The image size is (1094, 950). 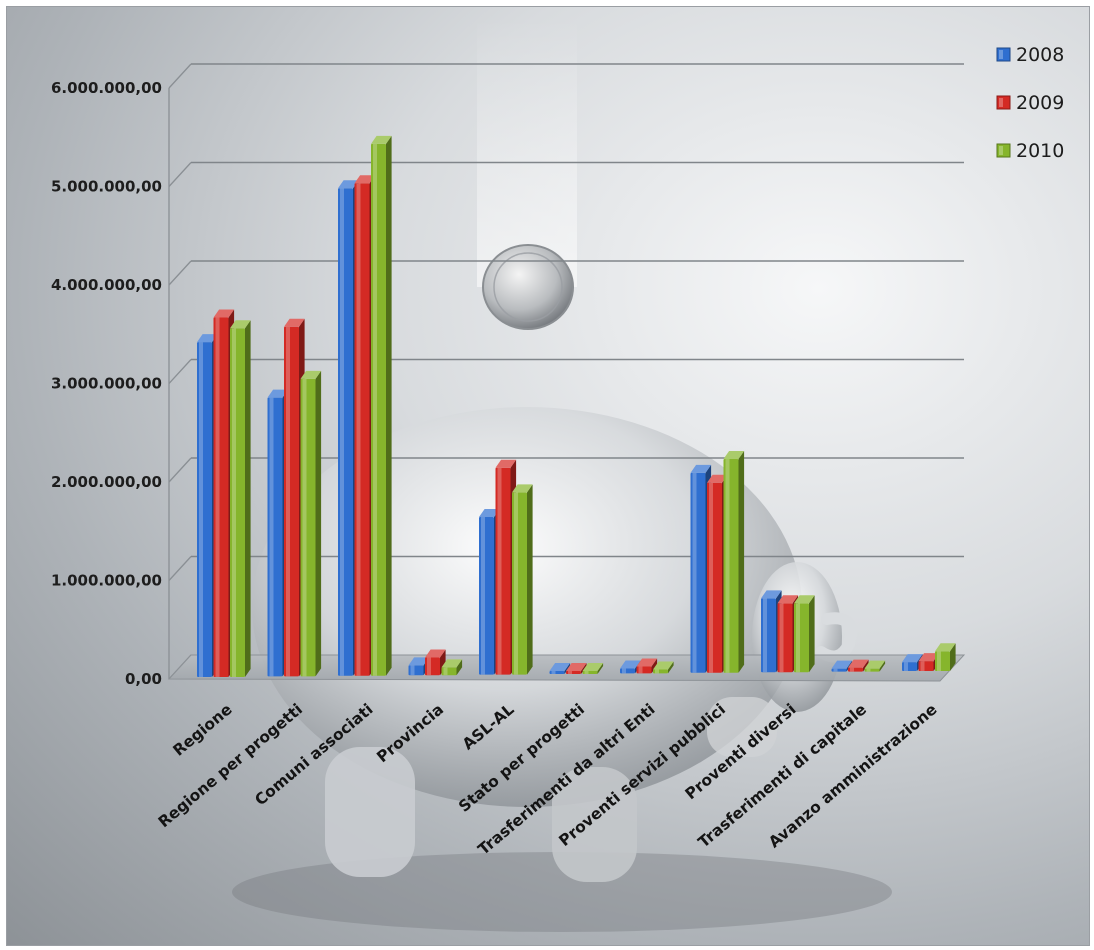 What do you see at coordinates (143, 679) in the screenshot?
I see `y-tick-label: 0,00` at bounding box center [143, 679].